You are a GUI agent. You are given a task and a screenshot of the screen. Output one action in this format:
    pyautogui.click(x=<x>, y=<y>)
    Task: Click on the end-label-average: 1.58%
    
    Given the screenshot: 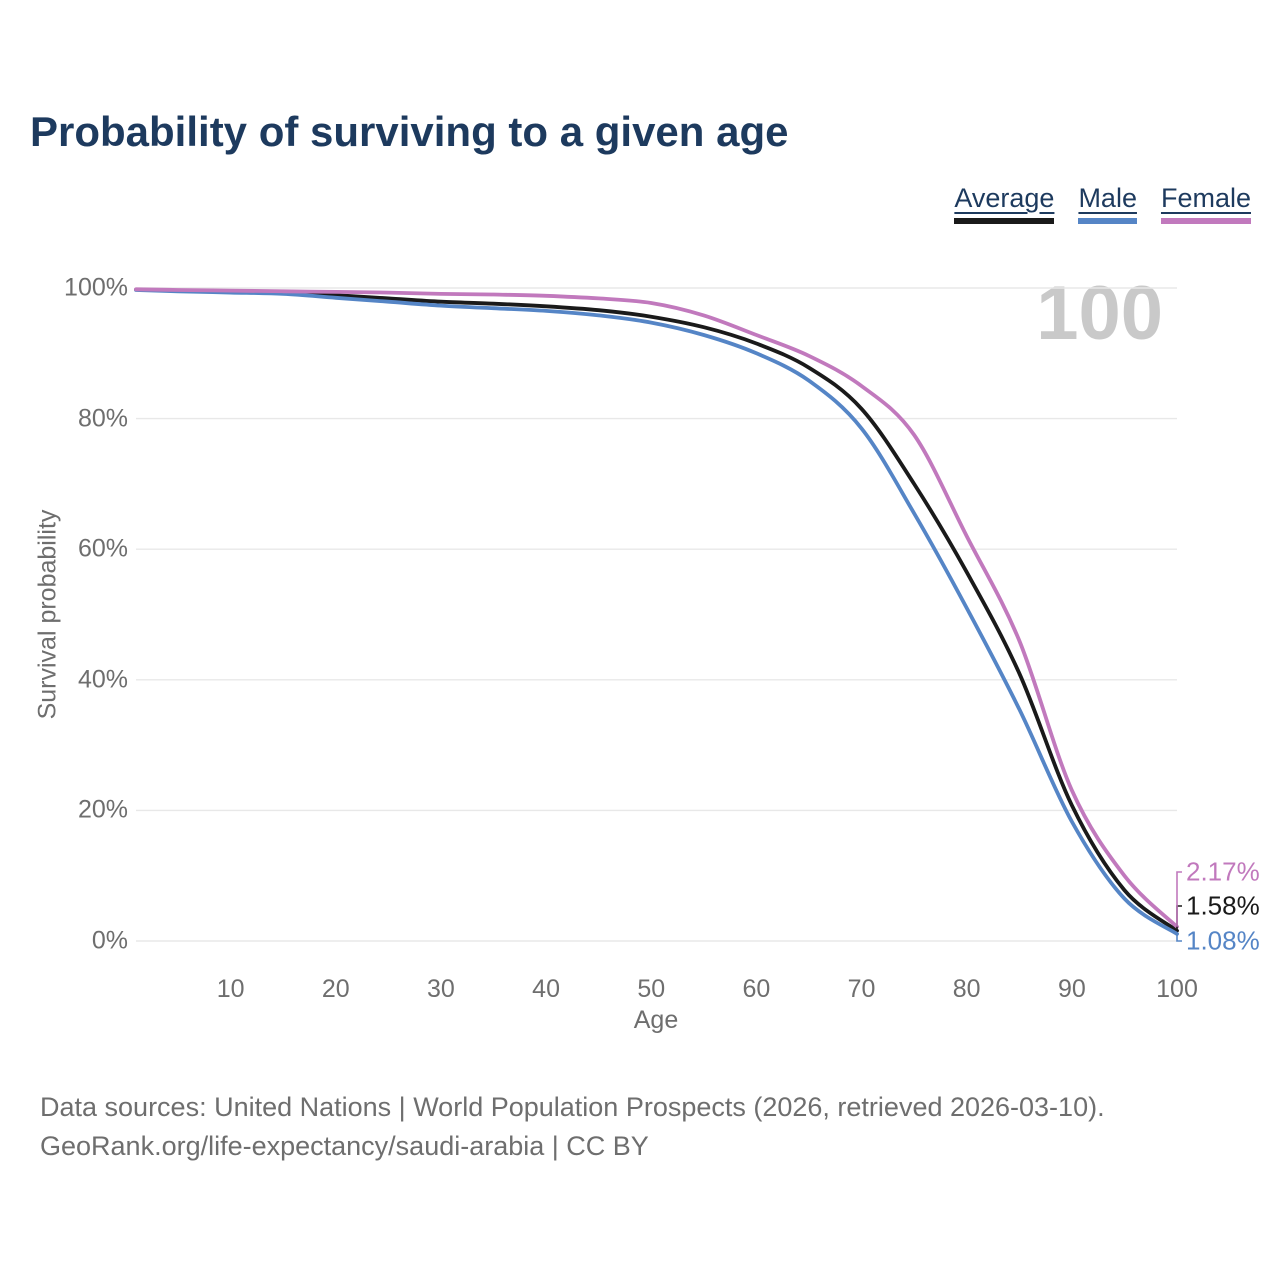 What is the action you would take?
    pyautogui.click(x=1223, y=905)
    